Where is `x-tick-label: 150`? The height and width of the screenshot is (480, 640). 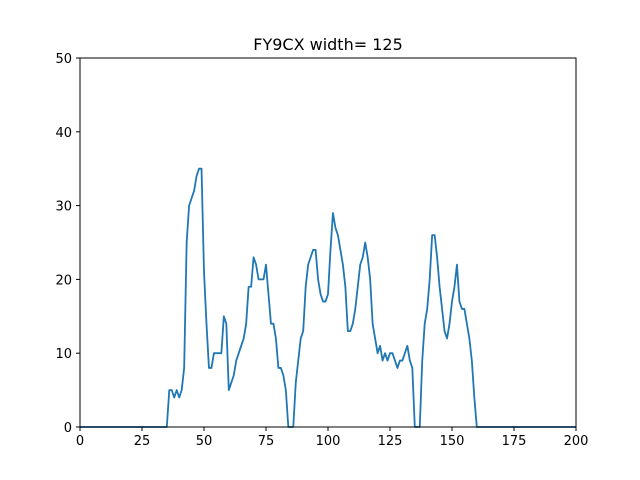
x-tick-label: 150 is located at coordinates (452, 441).